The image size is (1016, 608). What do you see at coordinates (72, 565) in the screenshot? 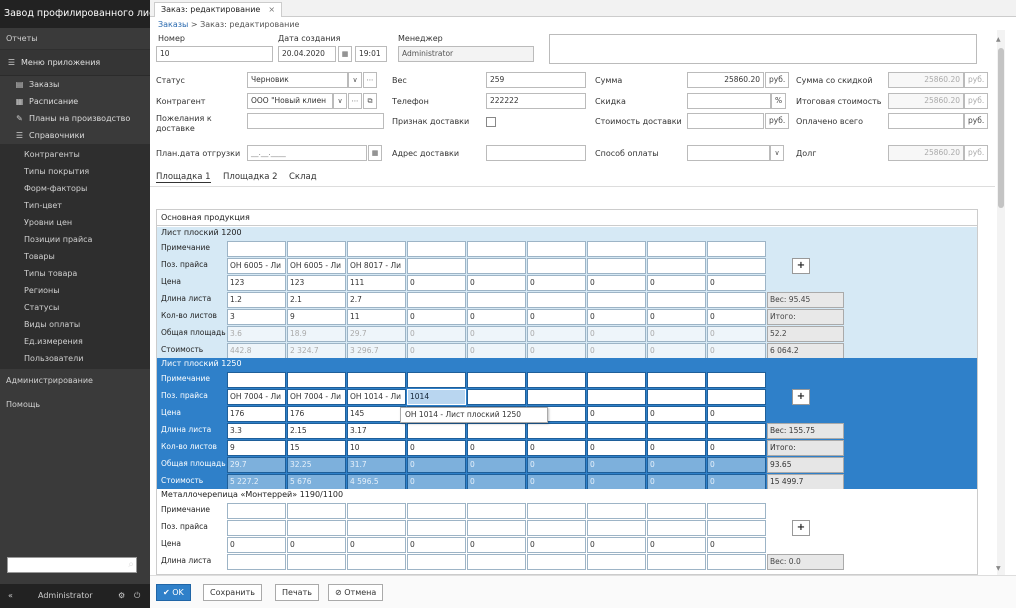
I see `sidebar-search-input` at bounding box center [72, 565].